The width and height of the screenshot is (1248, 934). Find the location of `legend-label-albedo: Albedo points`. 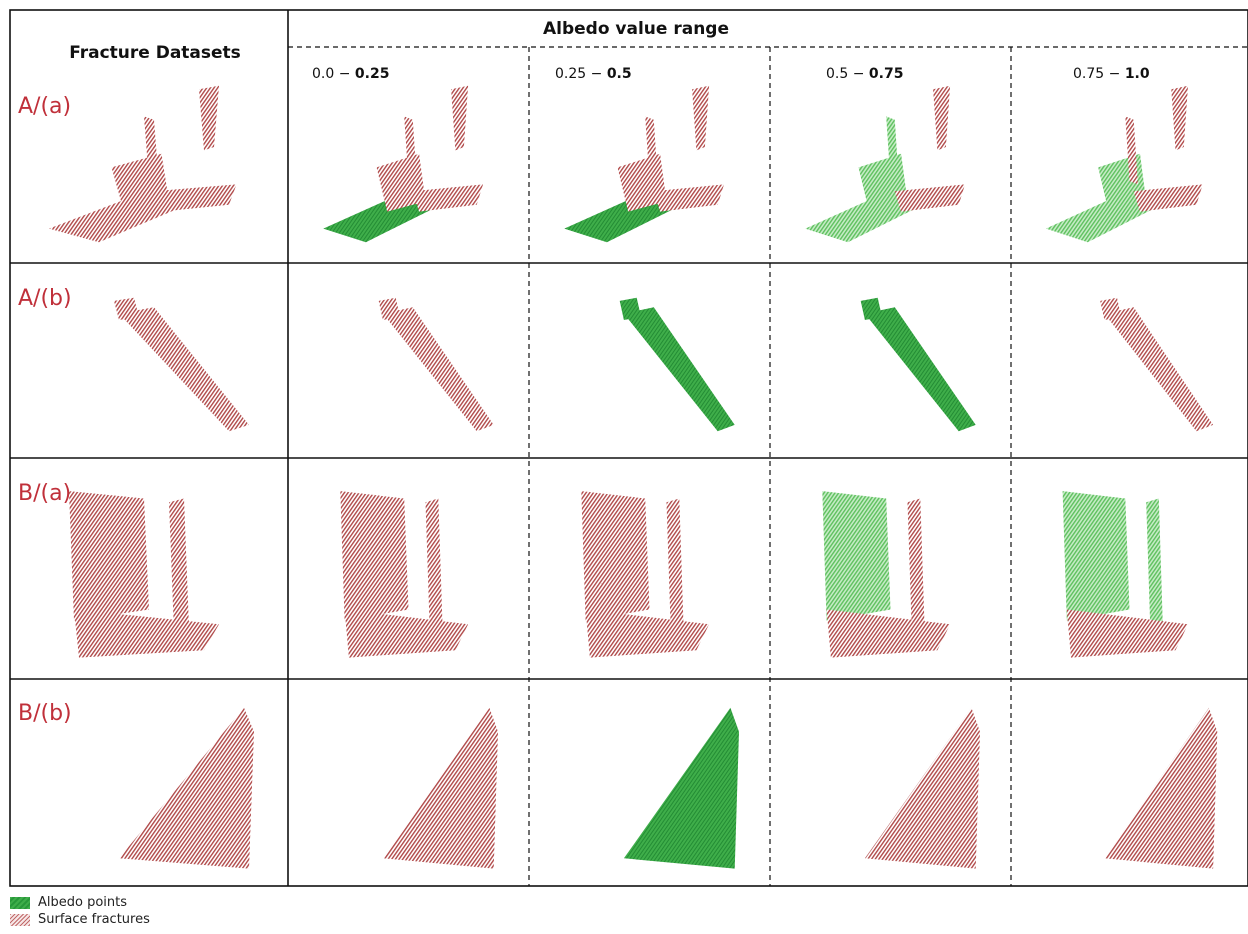

legend-label-albedo: Albedo points is located at coordinates (83, 902).